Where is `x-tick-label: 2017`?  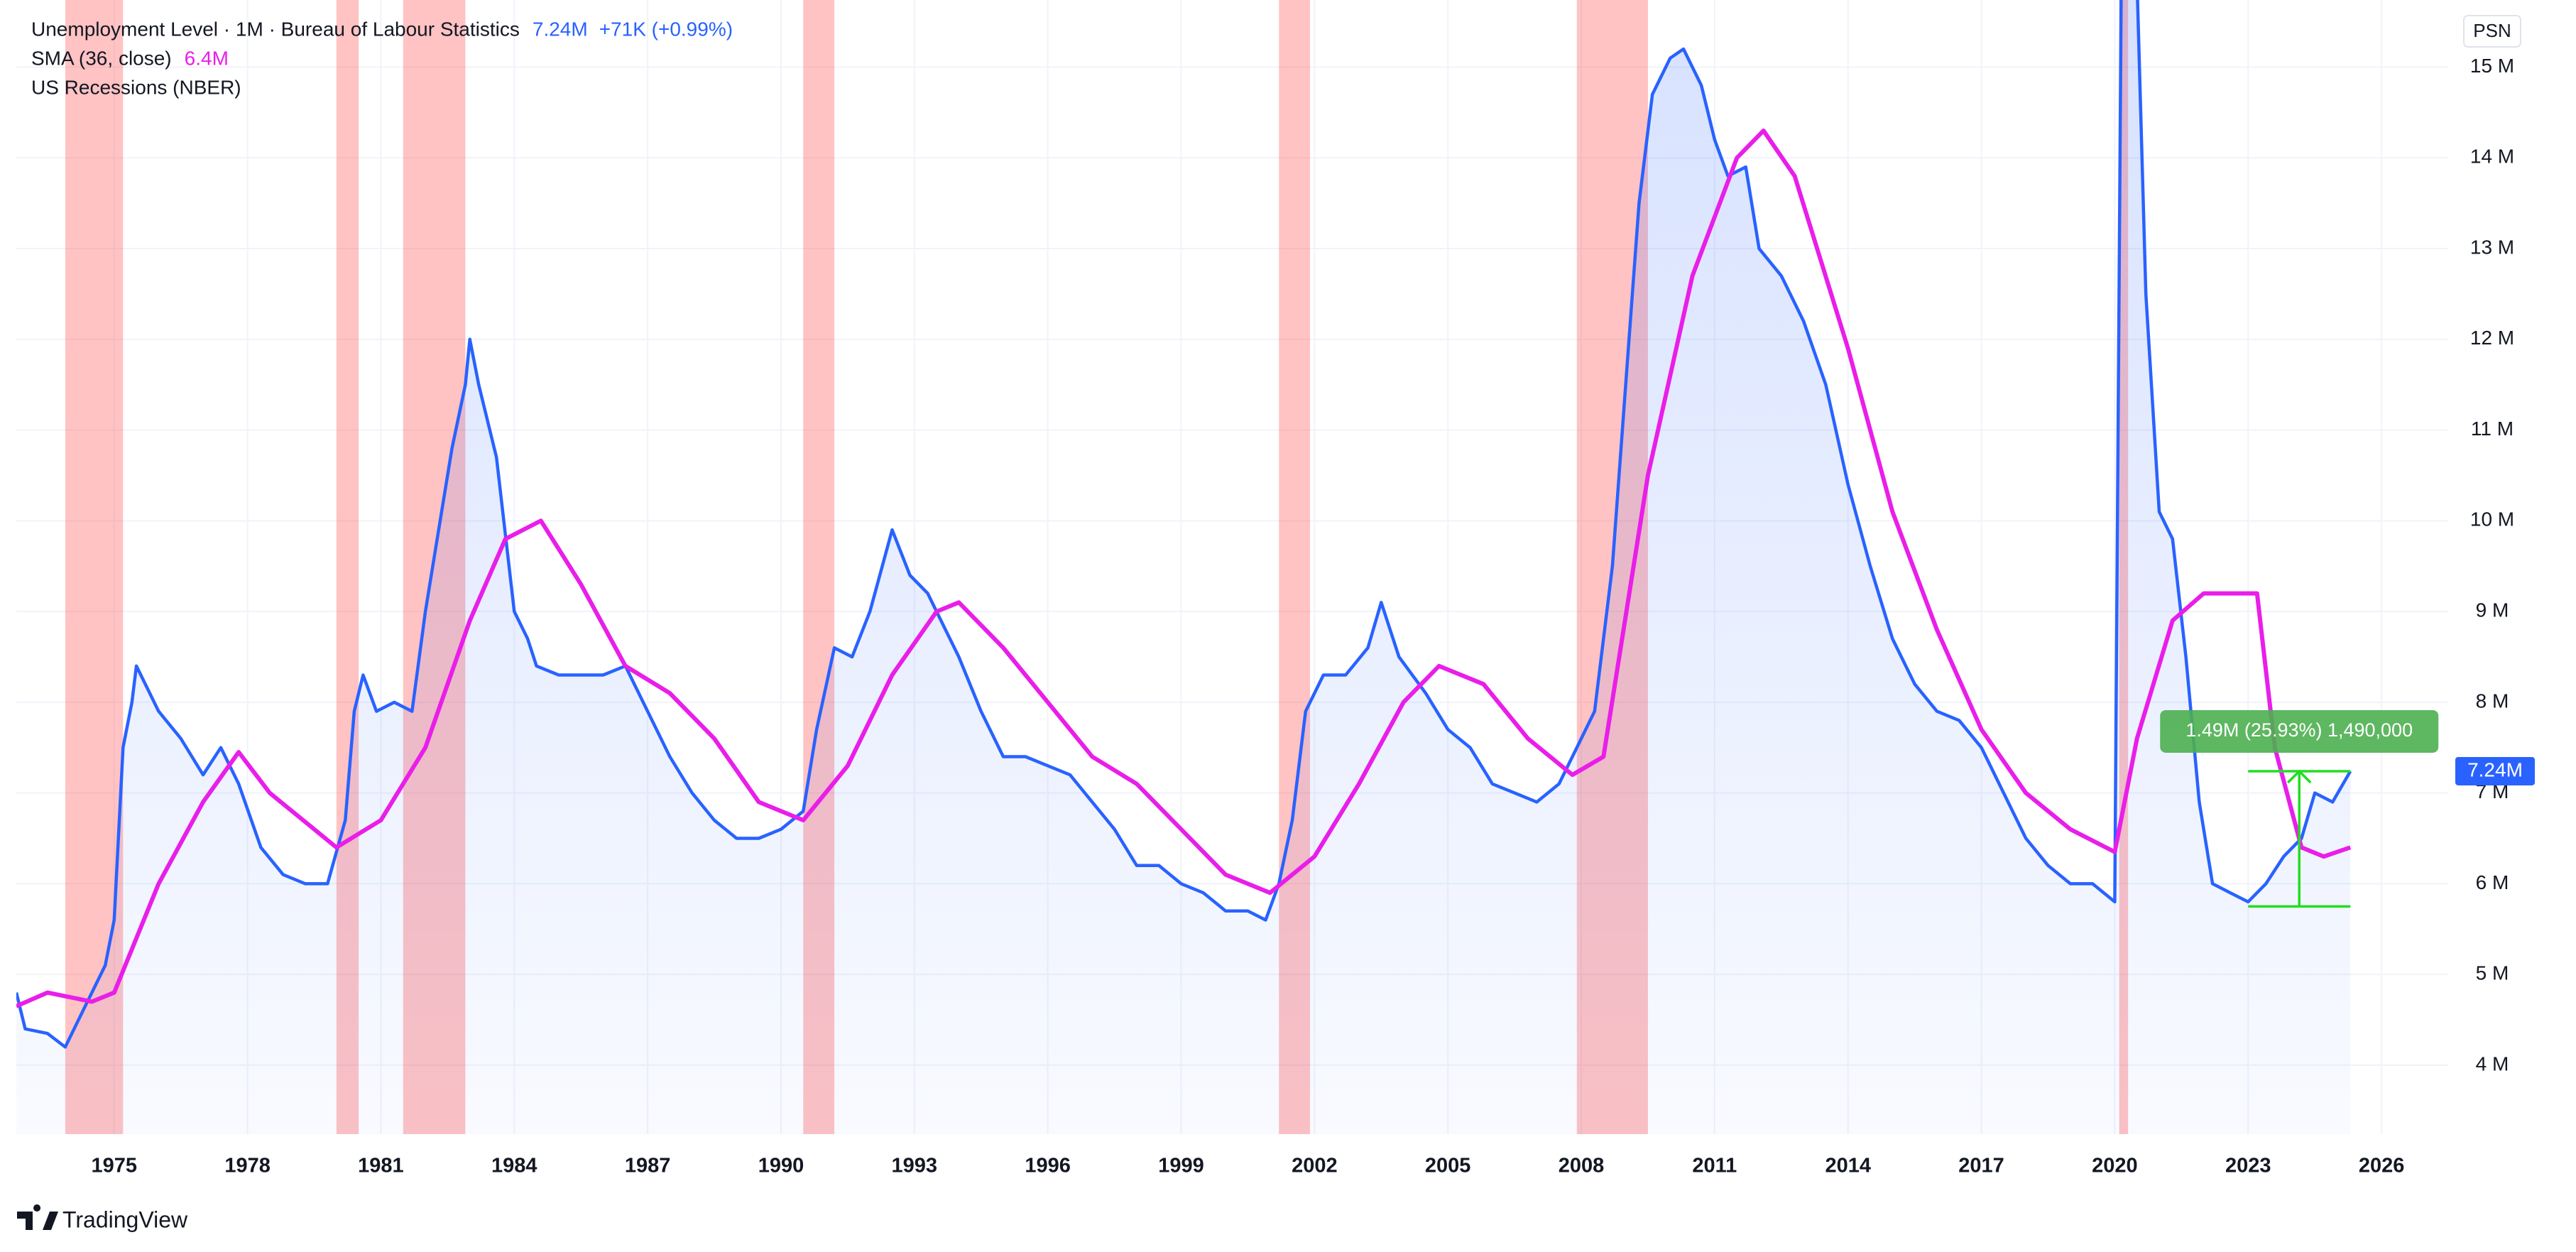
x-tick-label: 2017 is located at coordinates (1981, 1166).